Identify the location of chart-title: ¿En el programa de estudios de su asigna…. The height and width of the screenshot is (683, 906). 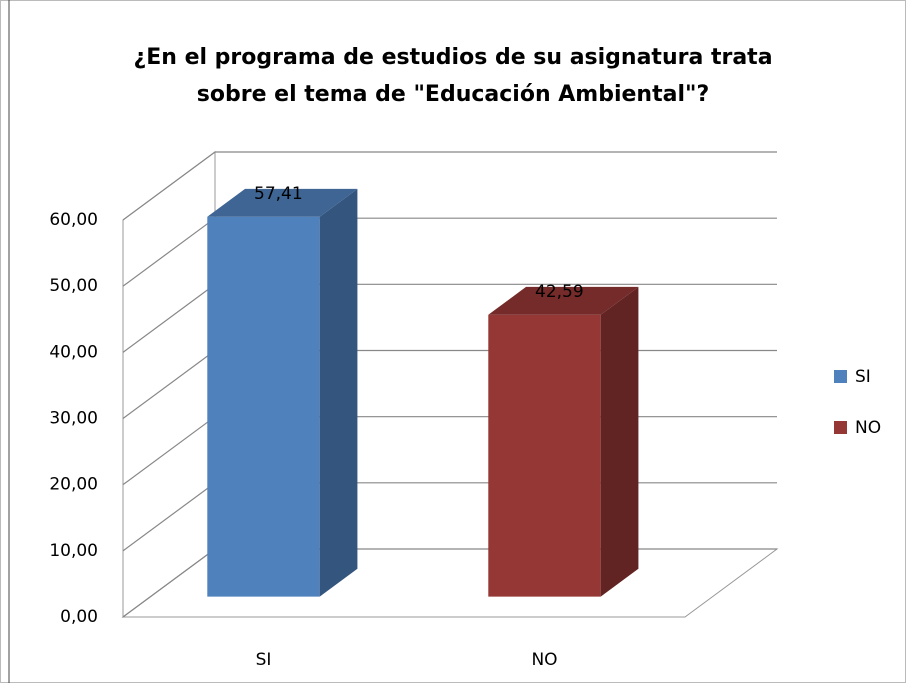
(452, 57).